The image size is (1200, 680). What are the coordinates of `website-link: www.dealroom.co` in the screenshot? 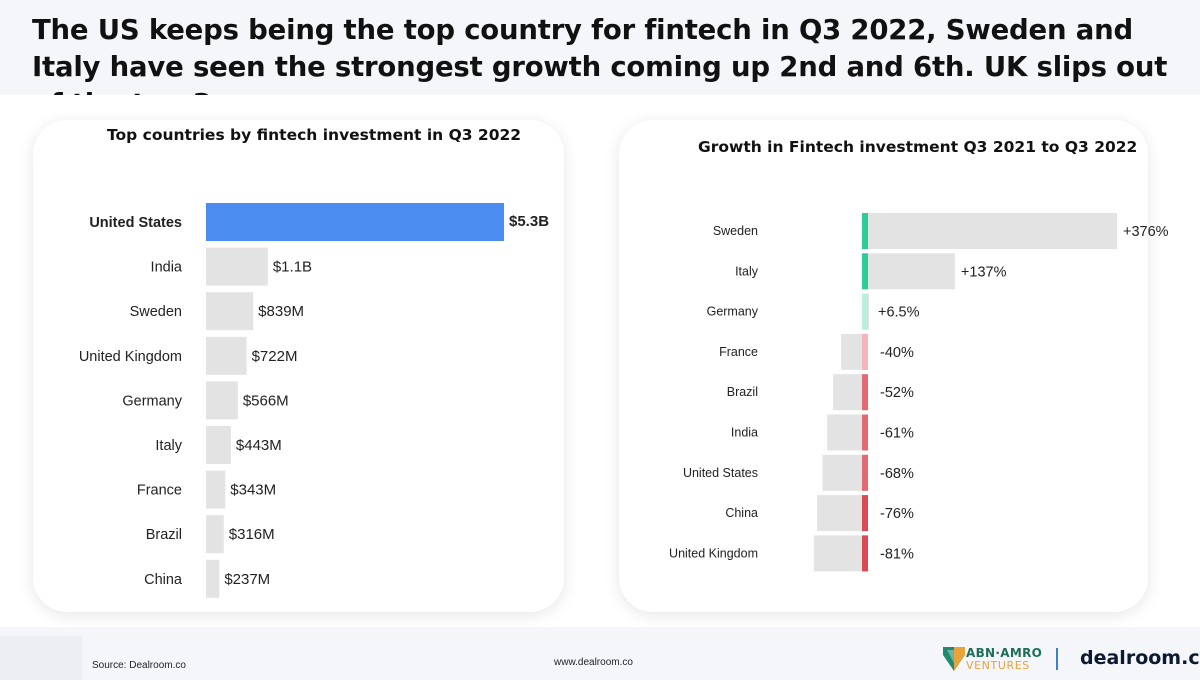 It's located at (593, 662).